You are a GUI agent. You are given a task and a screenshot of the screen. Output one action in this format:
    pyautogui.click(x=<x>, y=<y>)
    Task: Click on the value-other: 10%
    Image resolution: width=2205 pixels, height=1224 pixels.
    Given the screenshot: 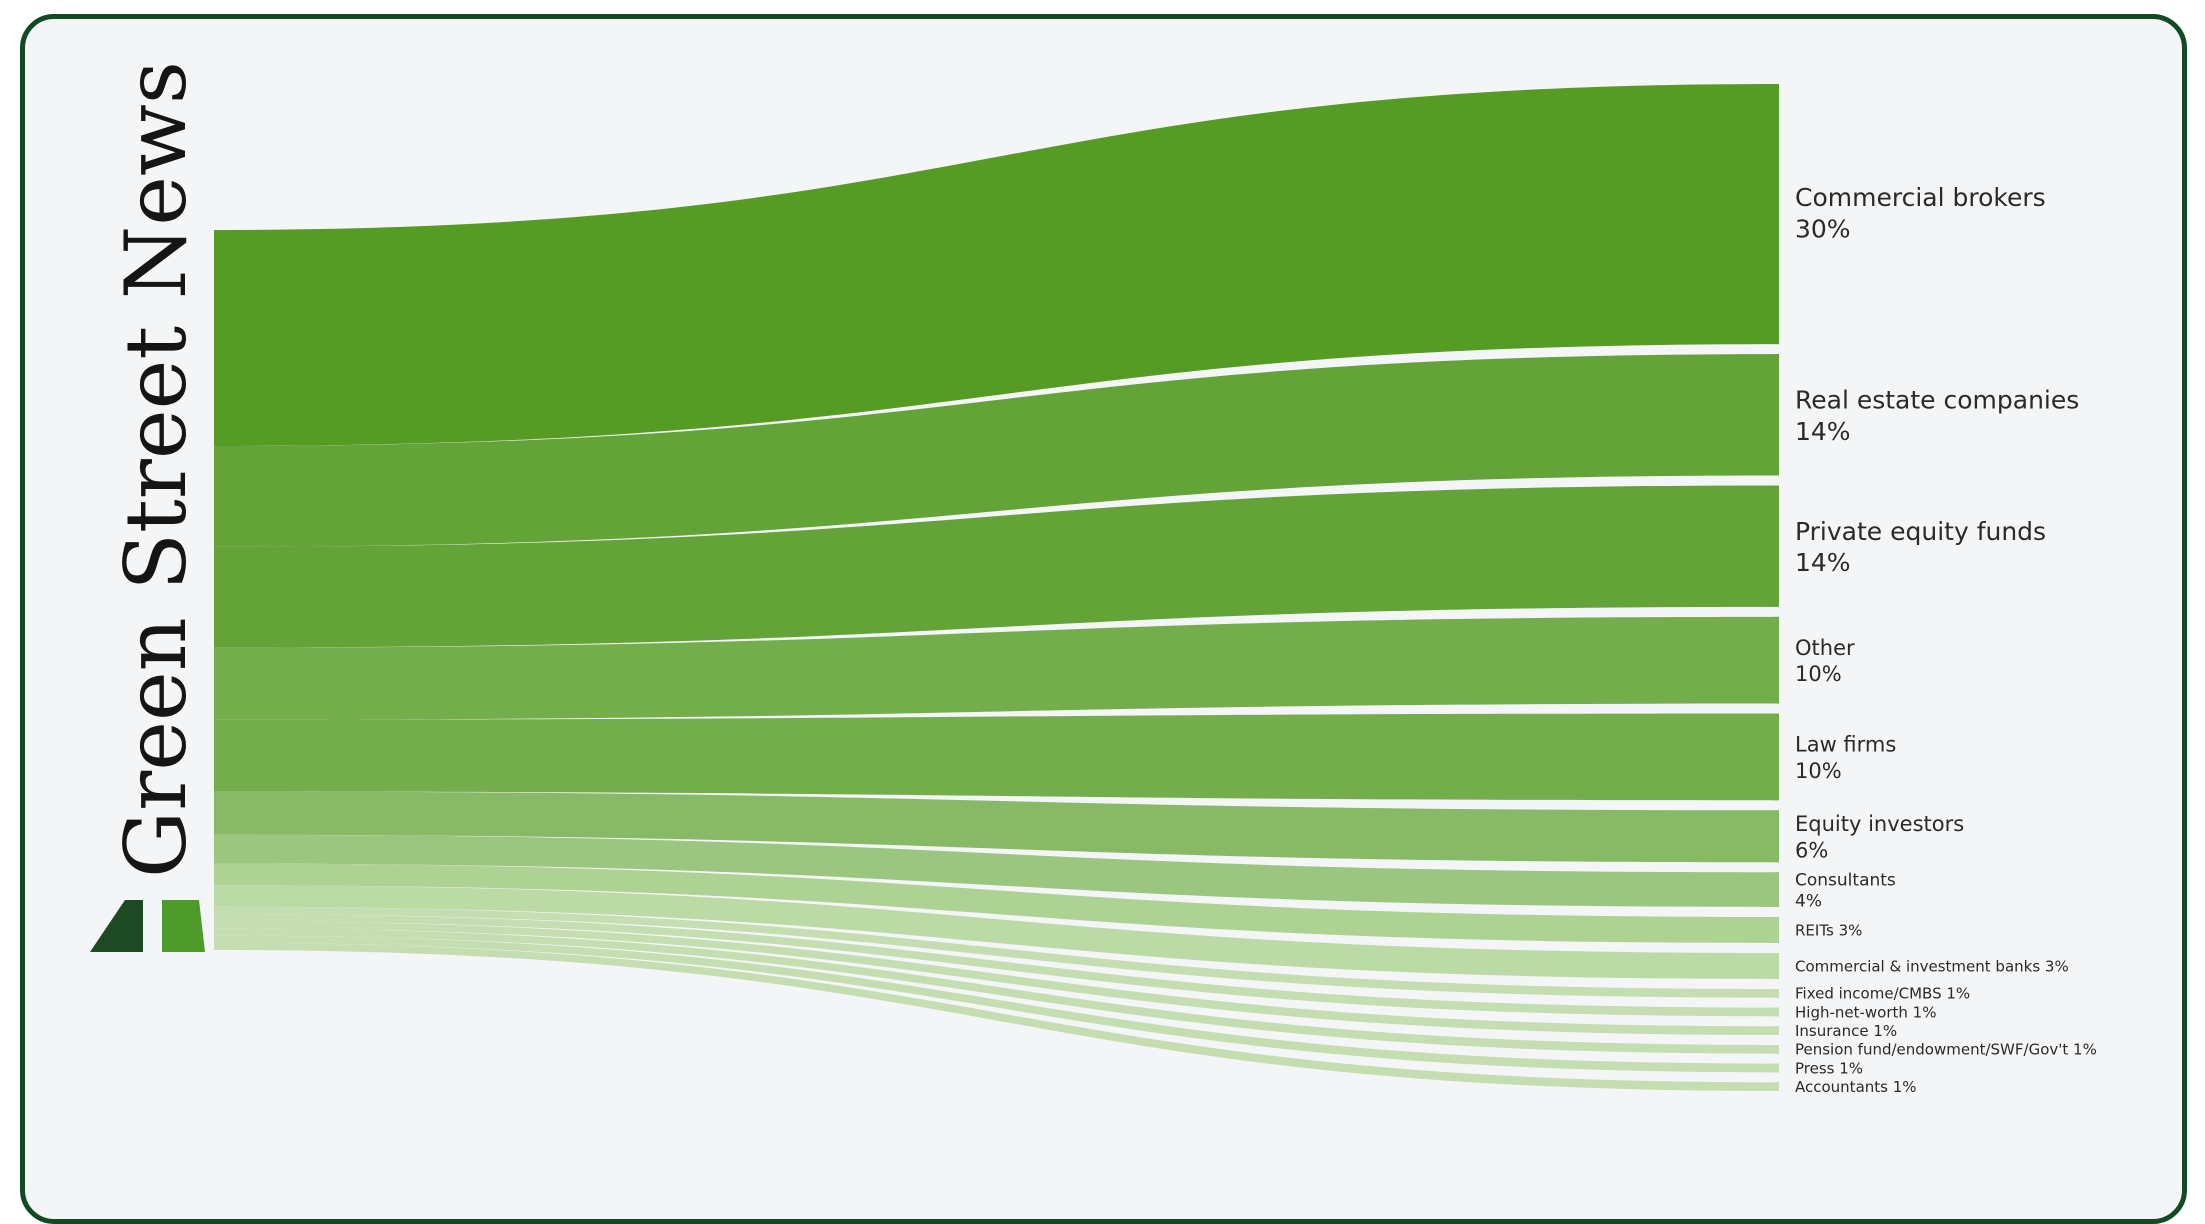 What is the action you would take?
    pyautogui.click(x=1818, y=674)
    